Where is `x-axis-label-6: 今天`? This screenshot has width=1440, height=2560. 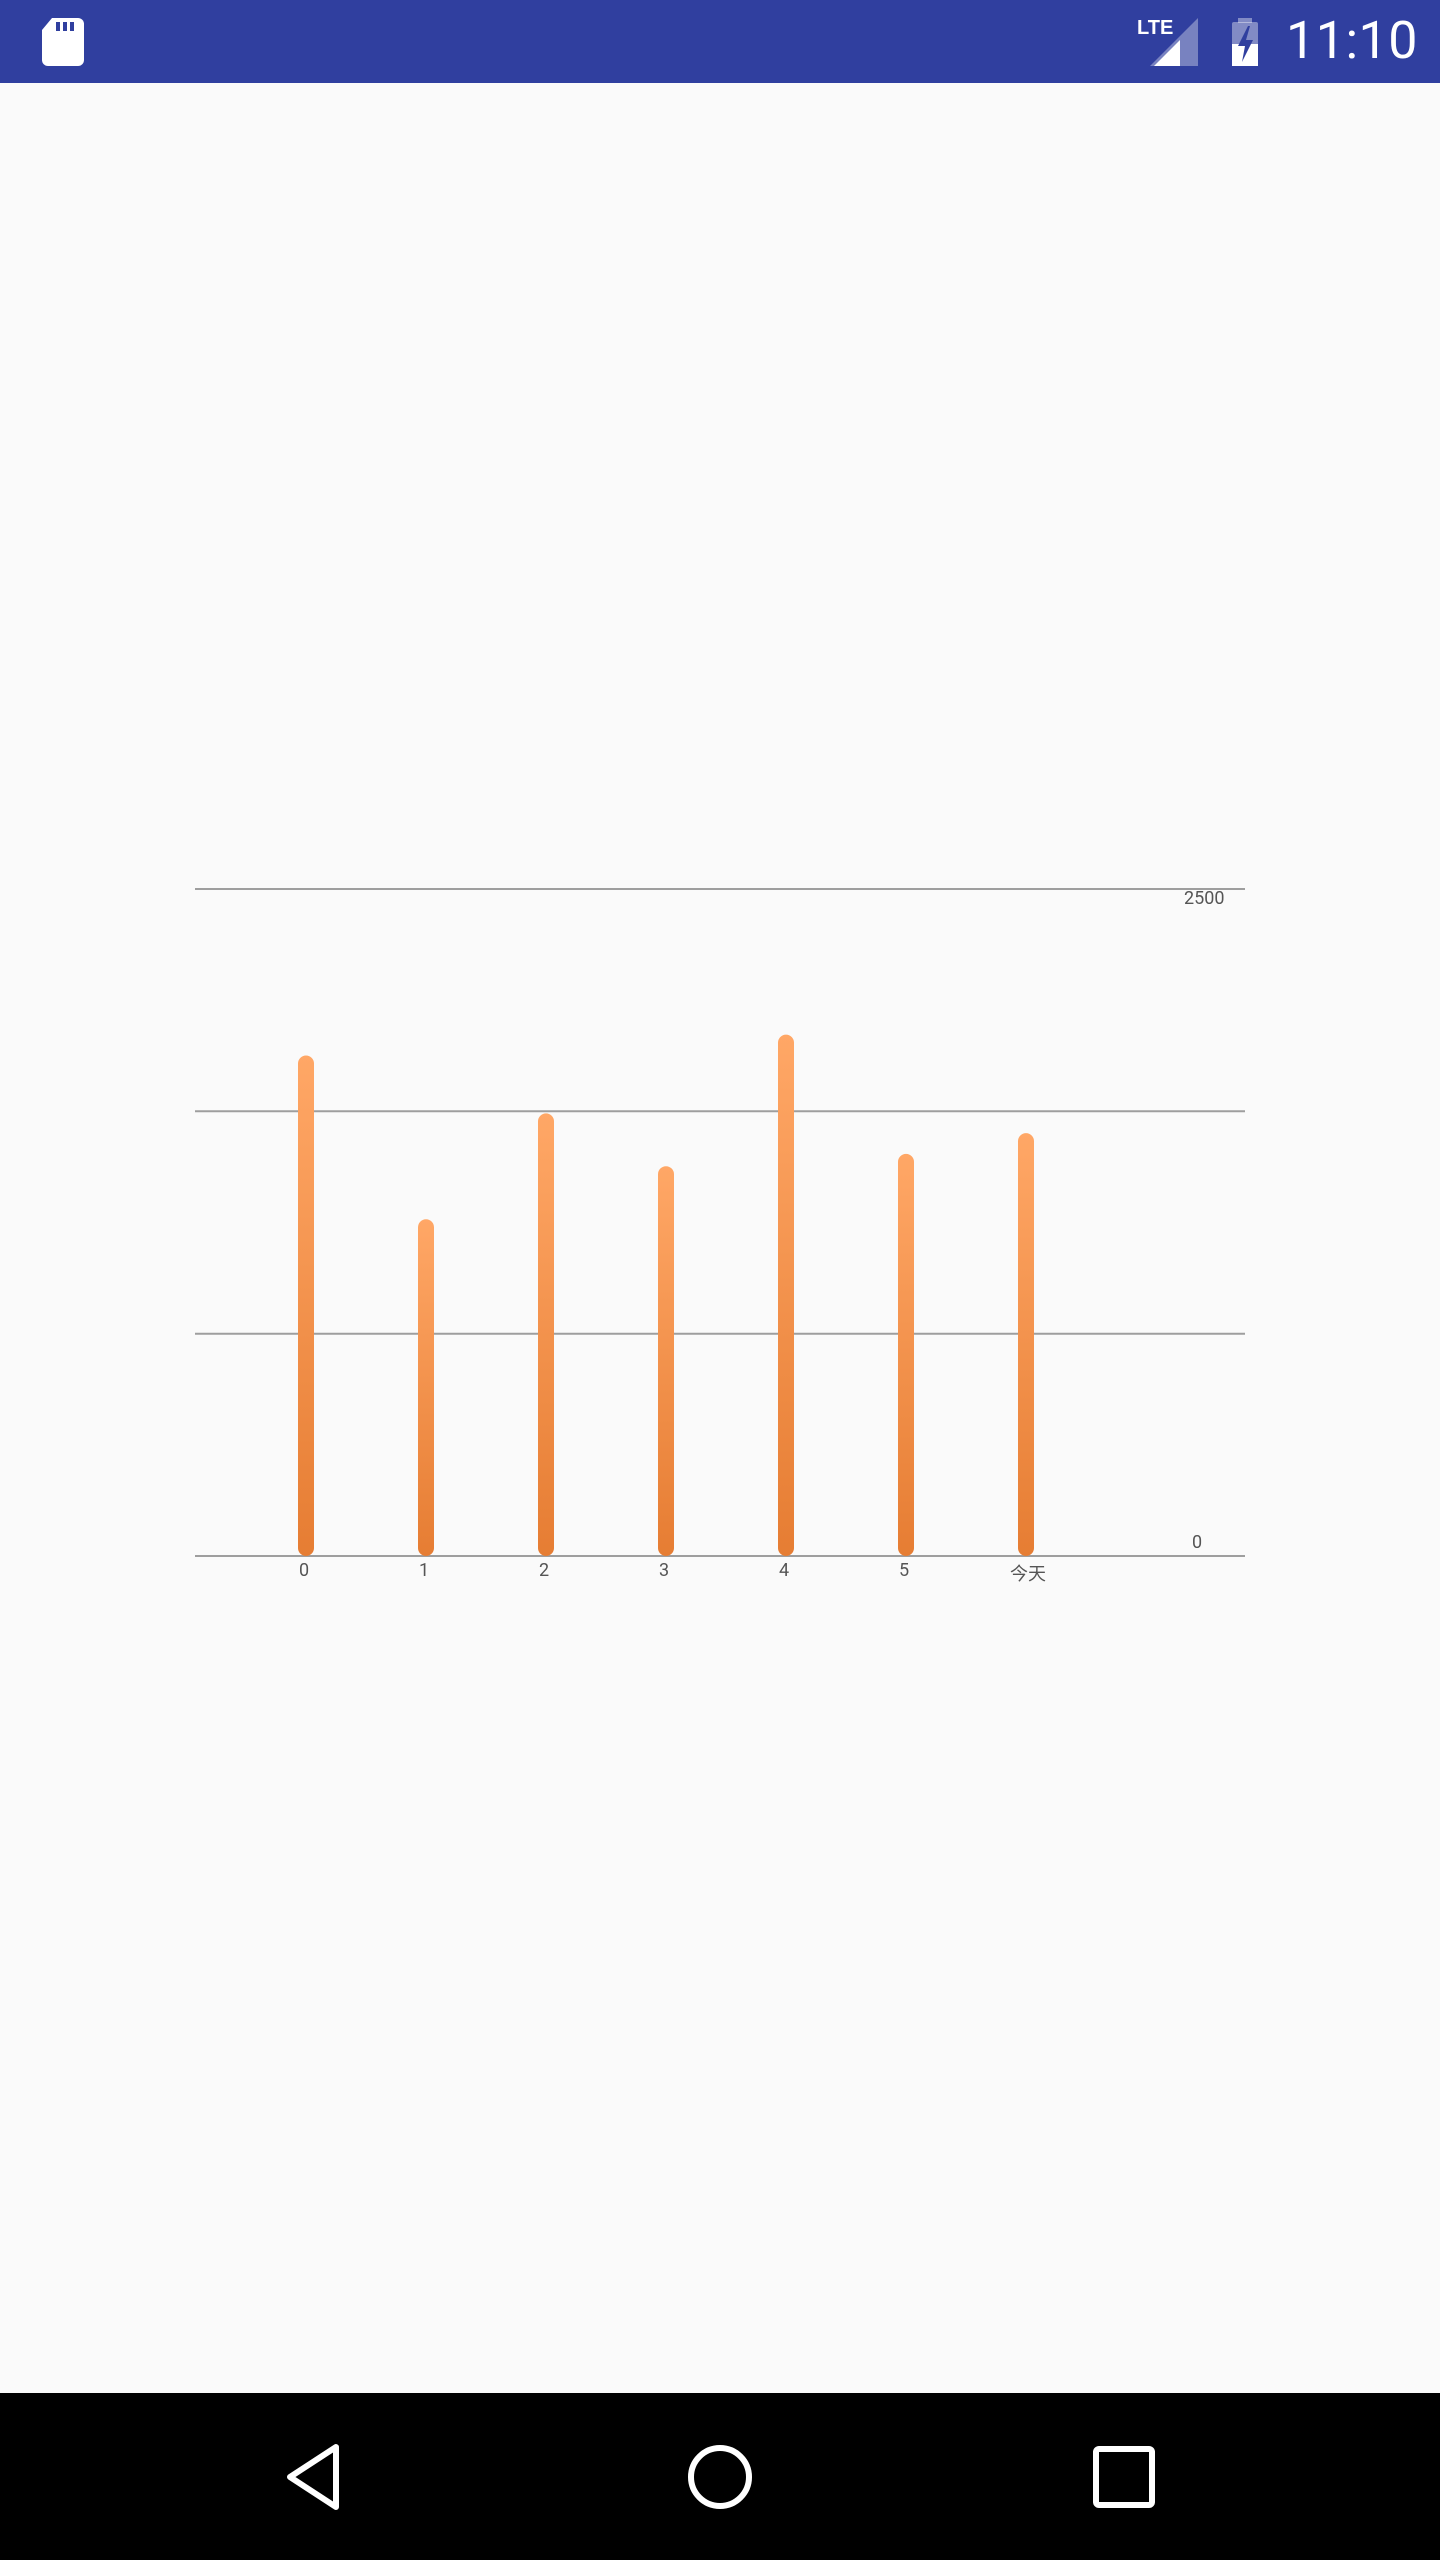
x-axis-label-6: 今天 is located at coordinates (1028, 1574).